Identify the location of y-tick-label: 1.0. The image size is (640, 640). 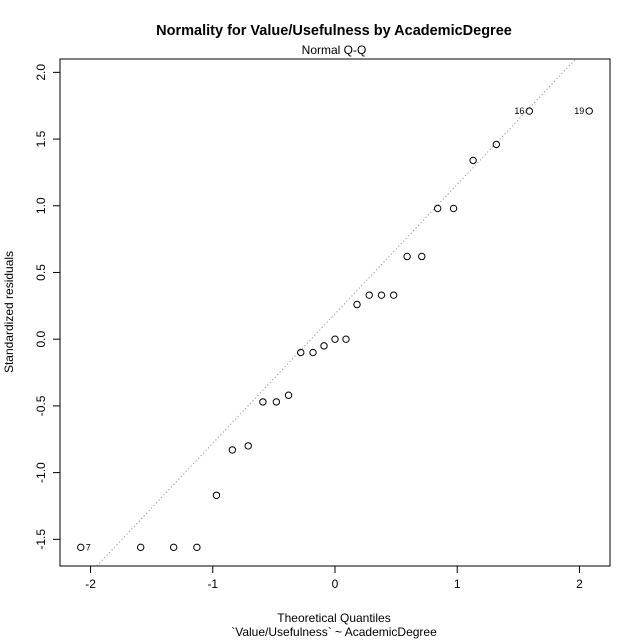
(41, 205).